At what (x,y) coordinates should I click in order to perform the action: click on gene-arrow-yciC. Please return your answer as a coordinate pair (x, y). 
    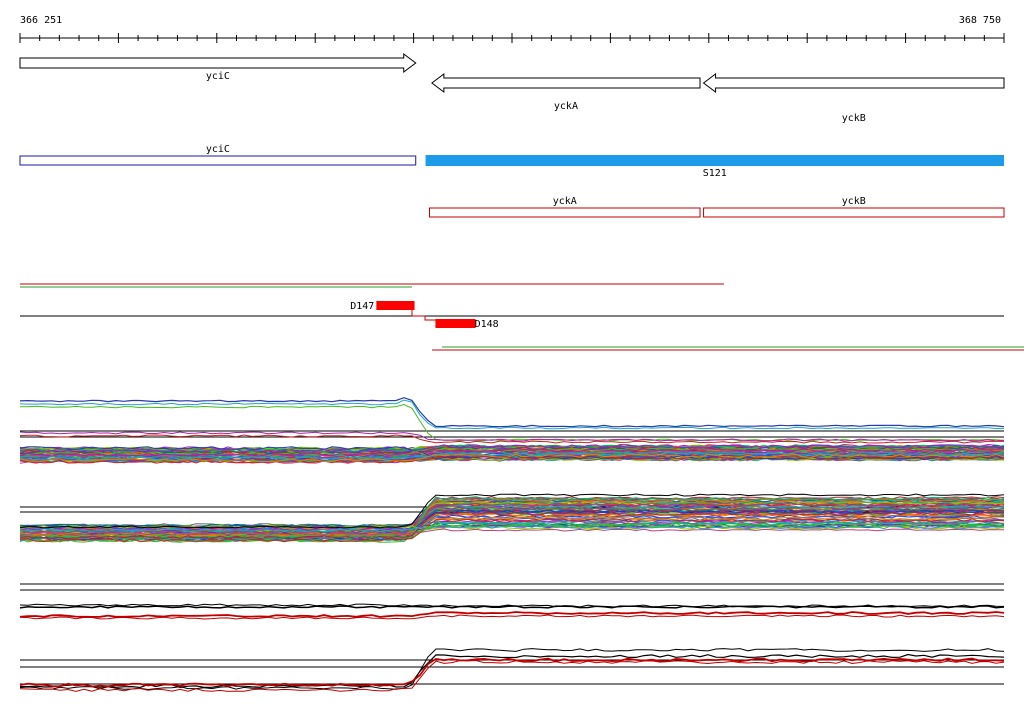
    Looking at the image, I should click on (218, 63).